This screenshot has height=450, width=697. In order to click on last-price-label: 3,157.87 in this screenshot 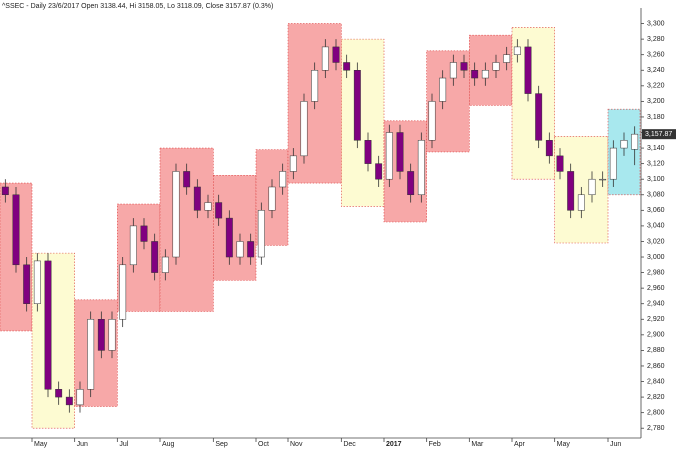, I will do `click(658, 134)`.